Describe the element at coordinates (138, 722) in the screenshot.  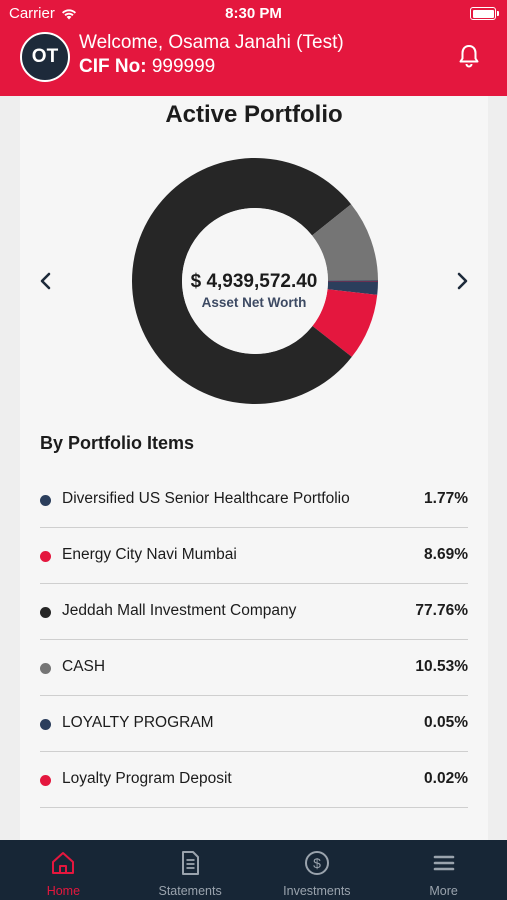
I see `item-name: LOYALTY PROGRAM` at that location.